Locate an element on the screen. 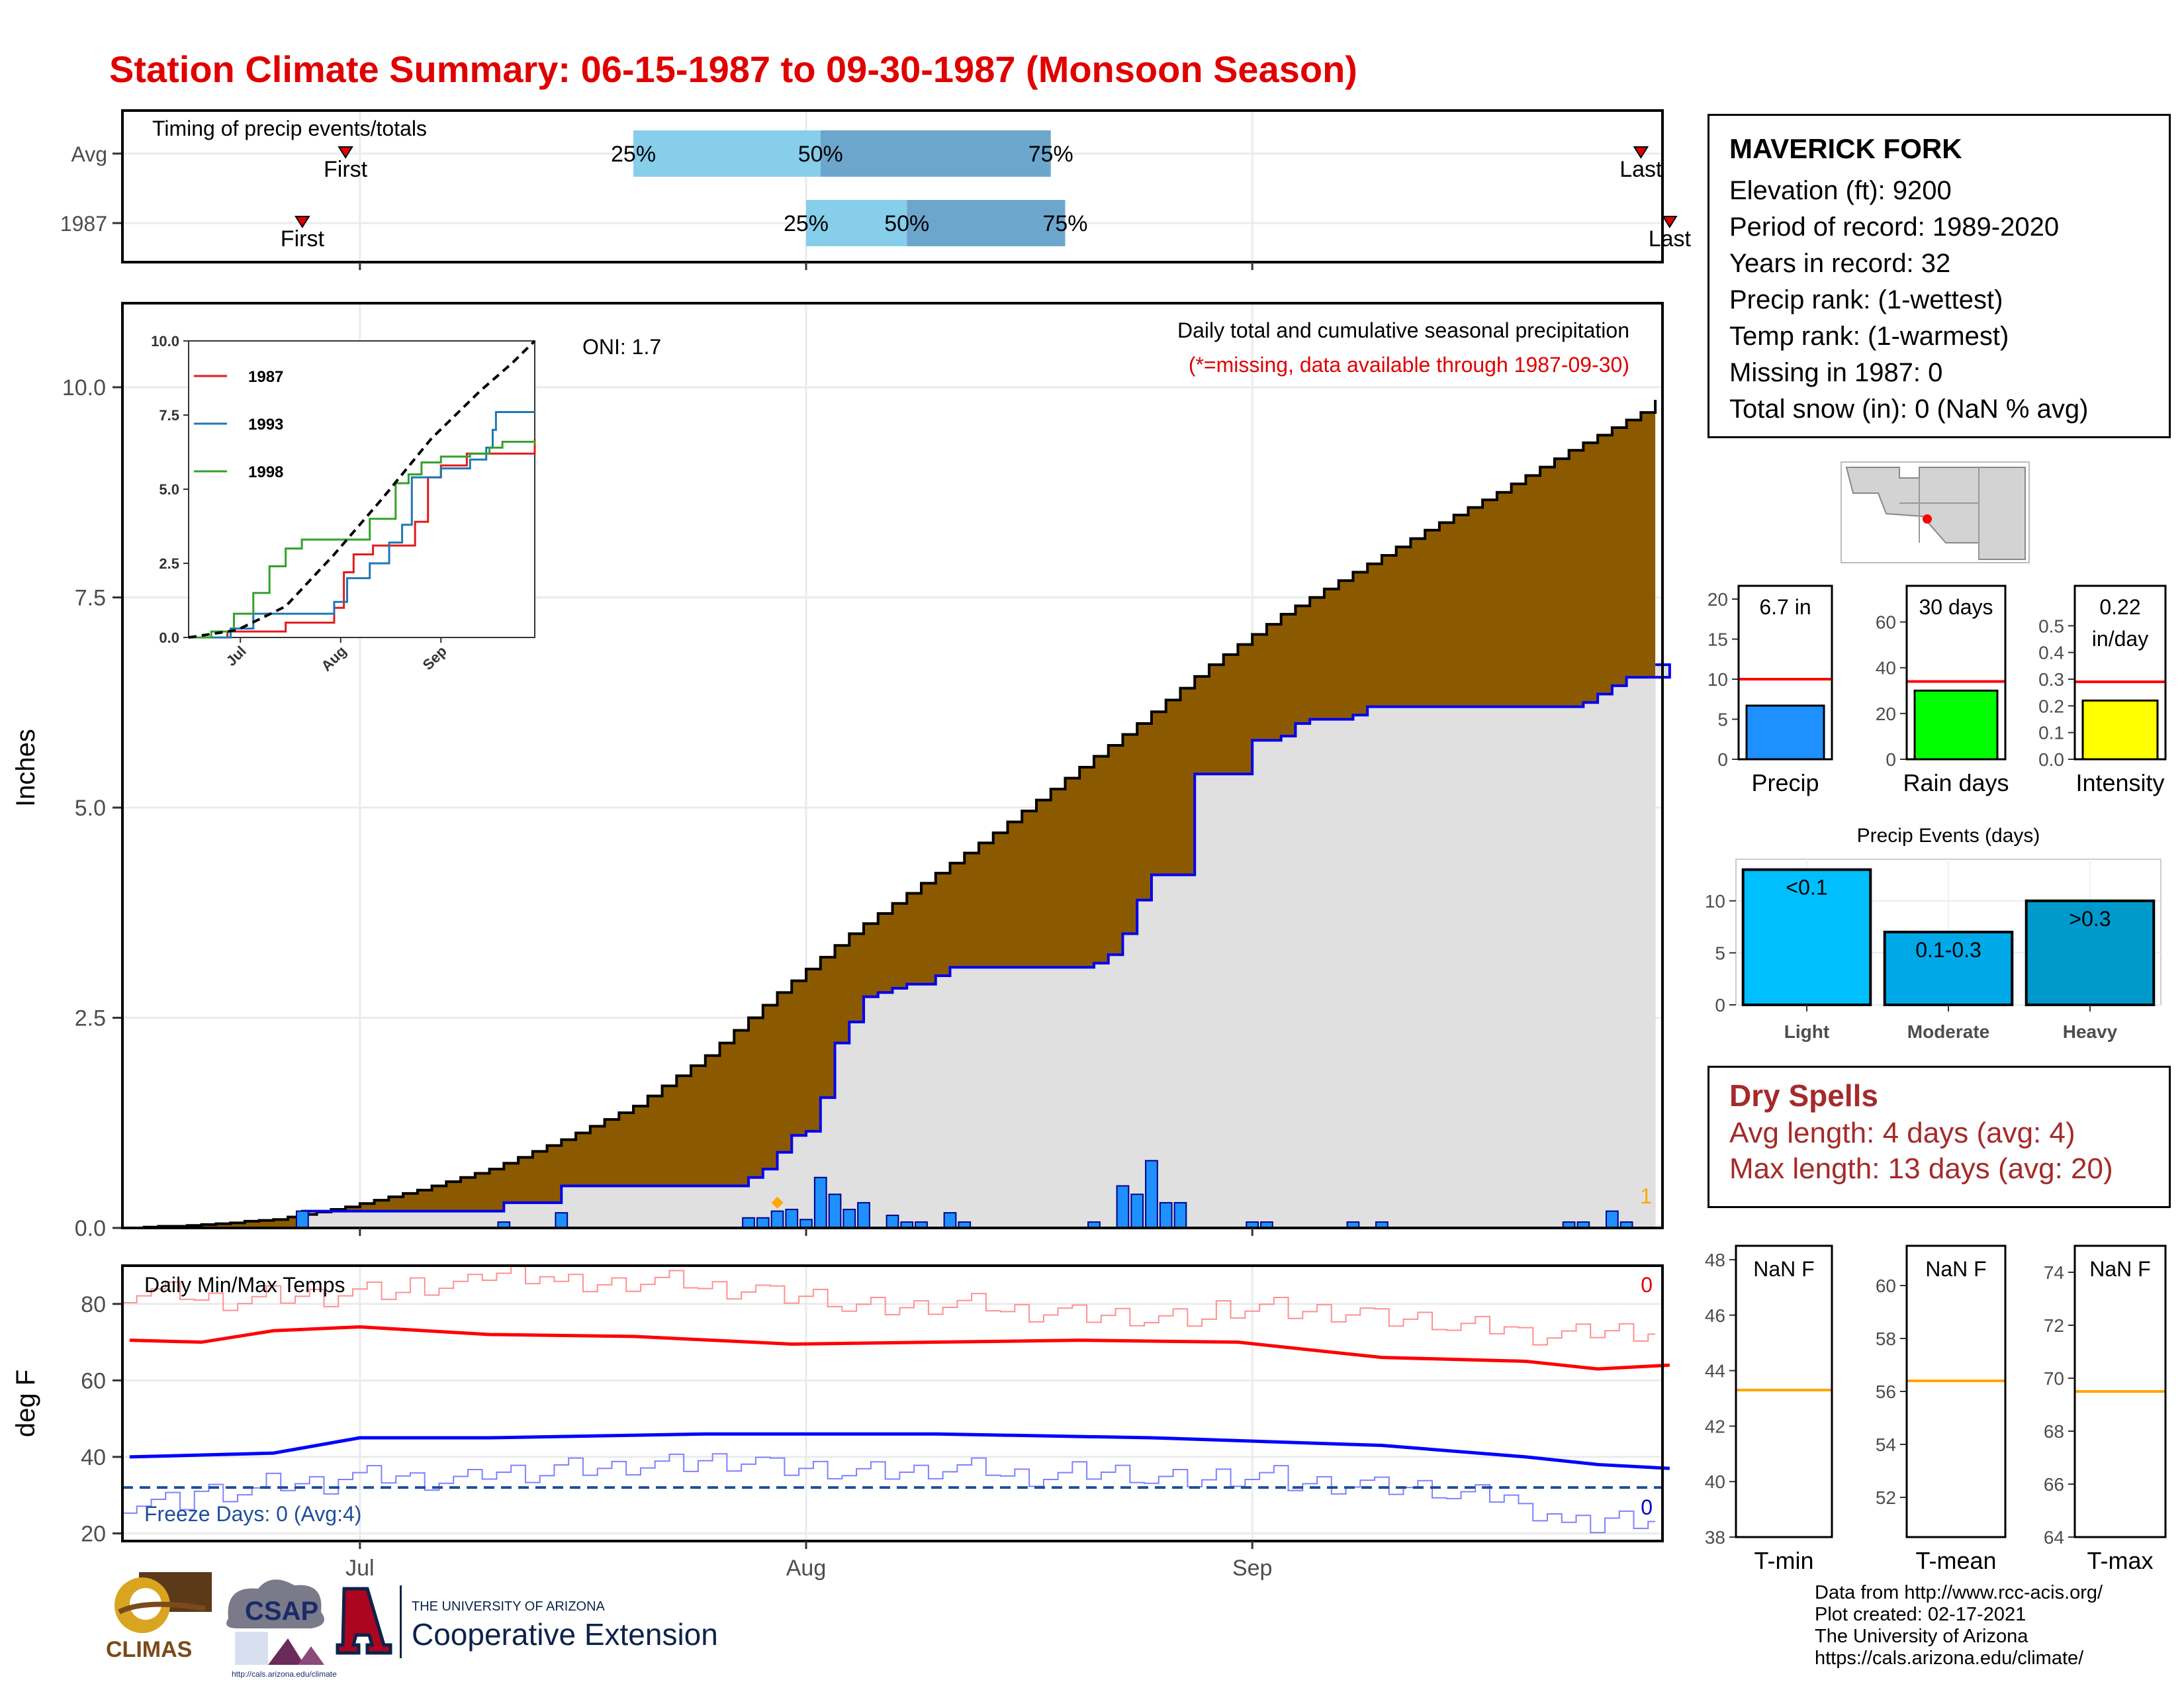 The width and height of the screenshot is (2184, 1688). locator-map is located at coordinates (1935, 512).